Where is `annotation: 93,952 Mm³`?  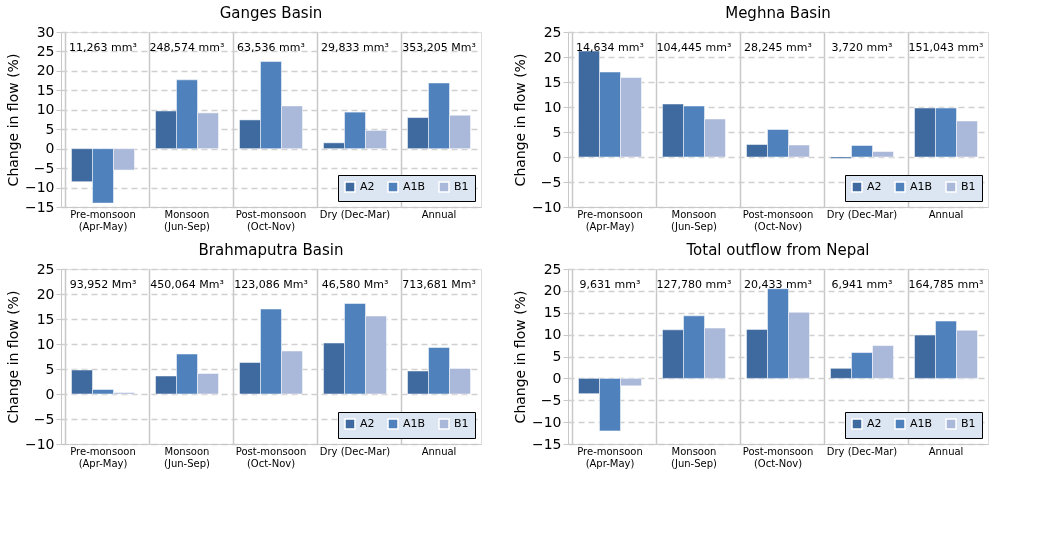
annotation: 93,952 Mm³ is located at coordinates (103, 284).